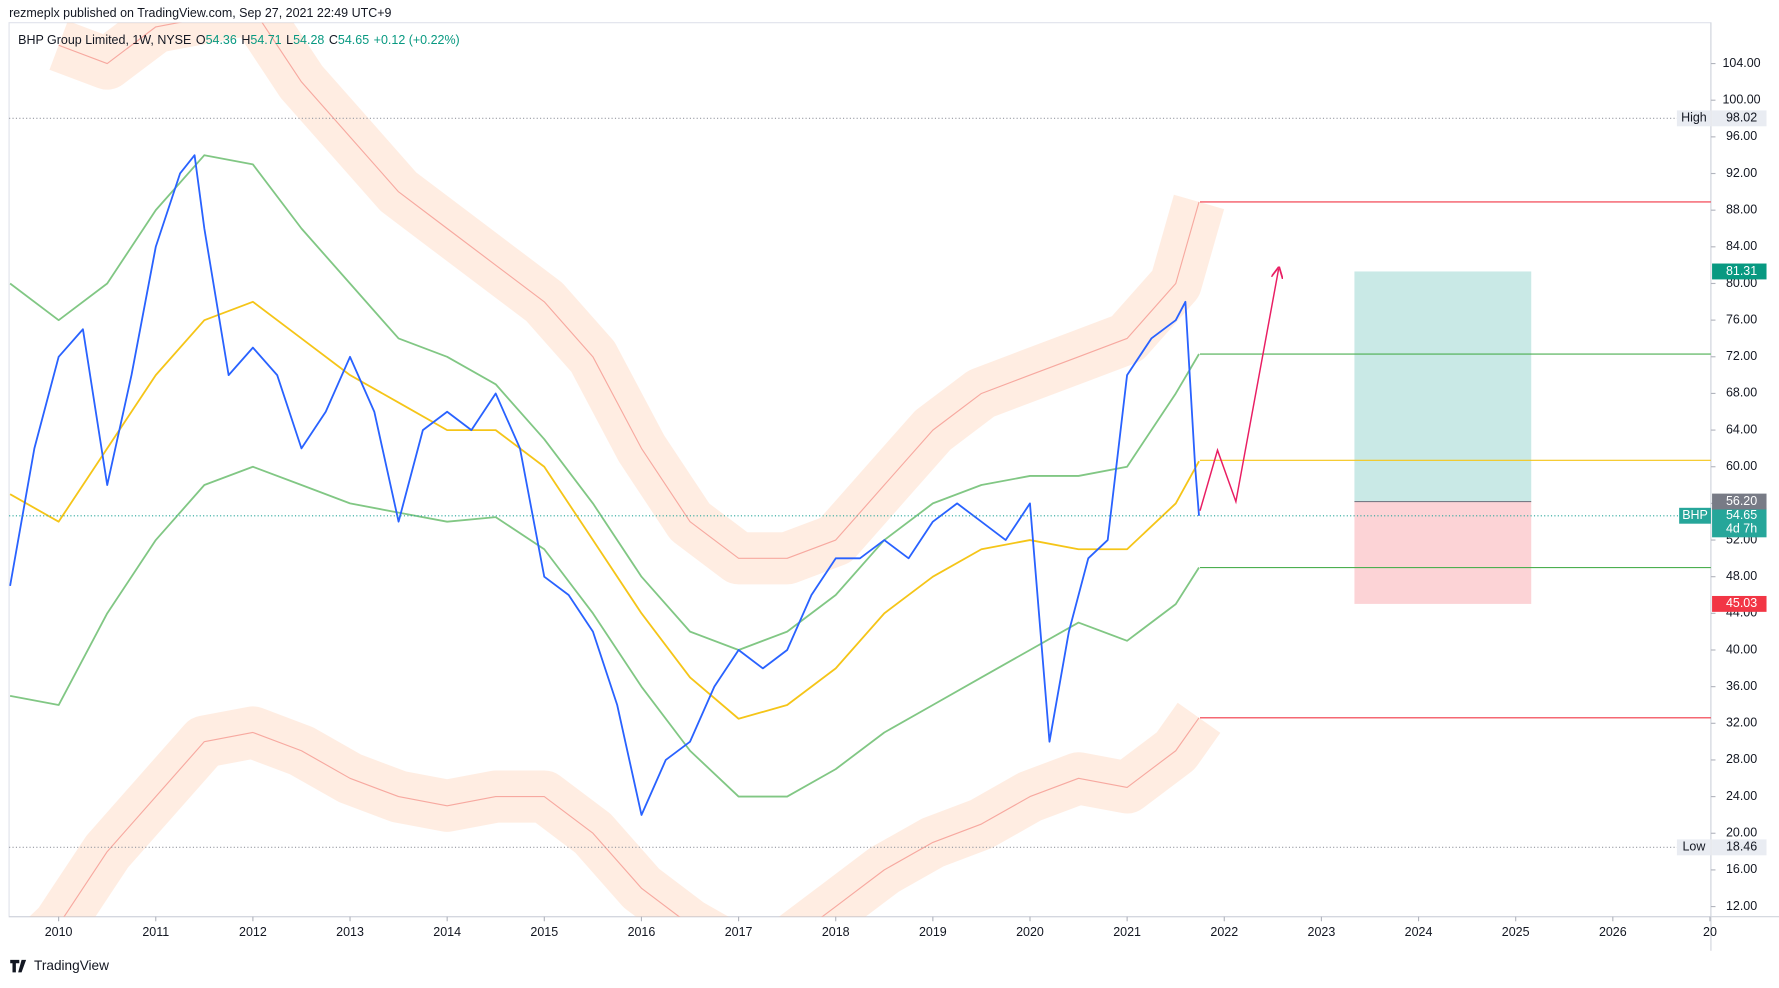  Describe the element at coordinates (1443, 386) in the screenshot. I see `target-zone` at that location.